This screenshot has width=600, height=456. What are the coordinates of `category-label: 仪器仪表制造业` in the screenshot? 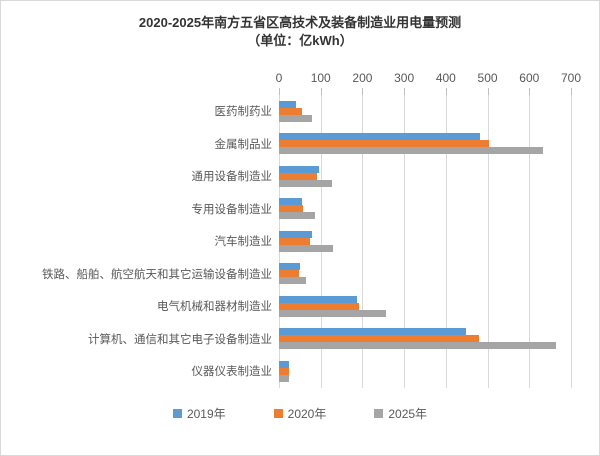 It's located at (232, 372).